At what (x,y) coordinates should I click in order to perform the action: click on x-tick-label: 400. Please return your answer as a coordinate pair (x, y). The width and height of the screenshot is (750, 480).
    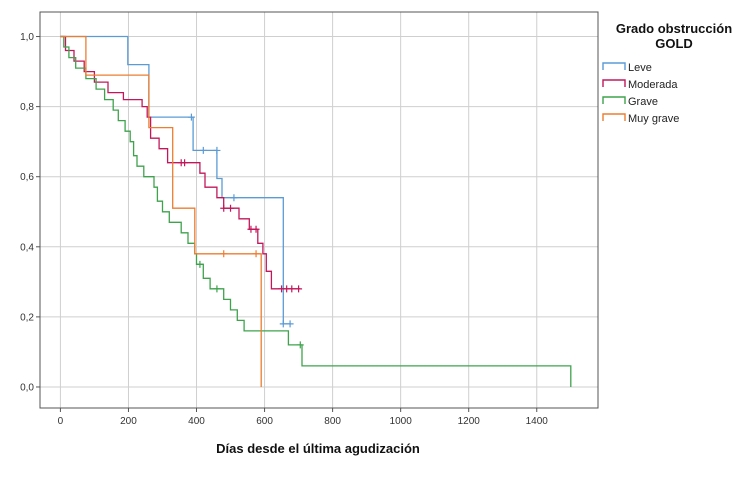
    Looking at the image, I should click on (196, 421).